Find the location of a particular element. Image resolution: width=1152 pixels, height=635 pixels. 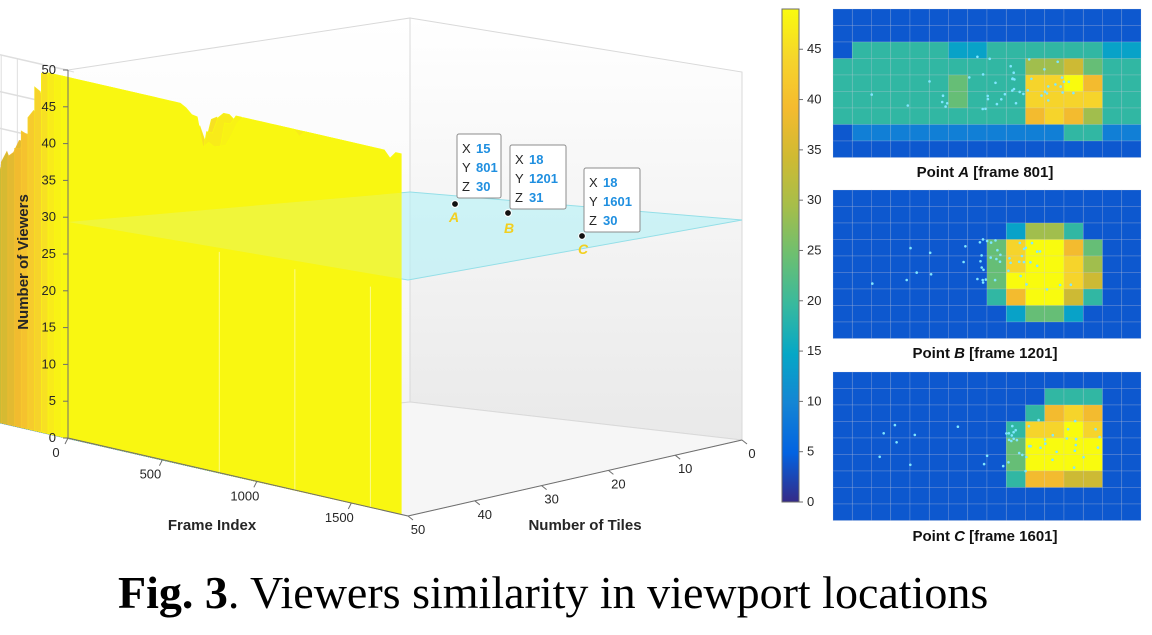

colorbar-tick-label: 20 is located at coordinates (814, 300).